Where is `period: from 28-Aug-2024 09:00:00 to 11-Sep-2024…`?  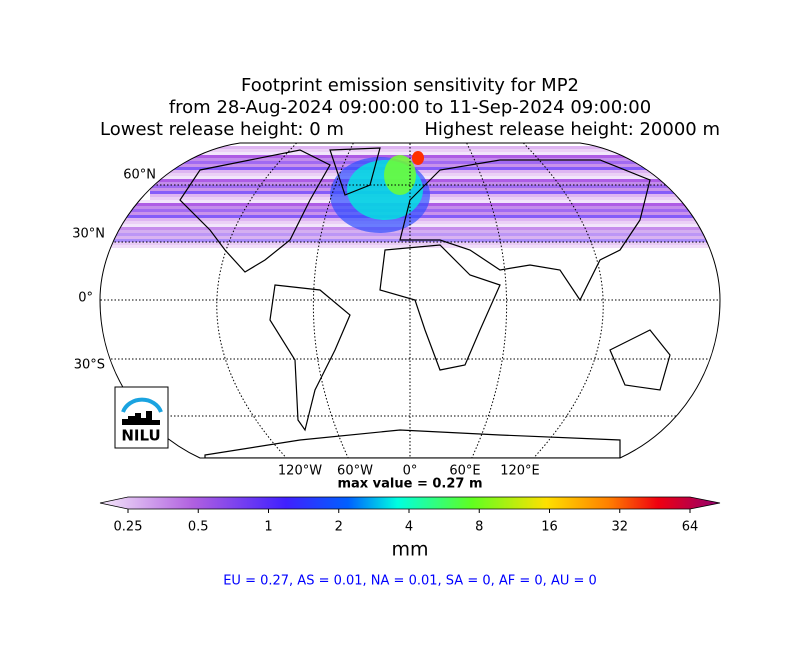
period: from 28-Aug-2024 09:00:00 to 11-Sep-2024… is located at coordinates (410, 107).